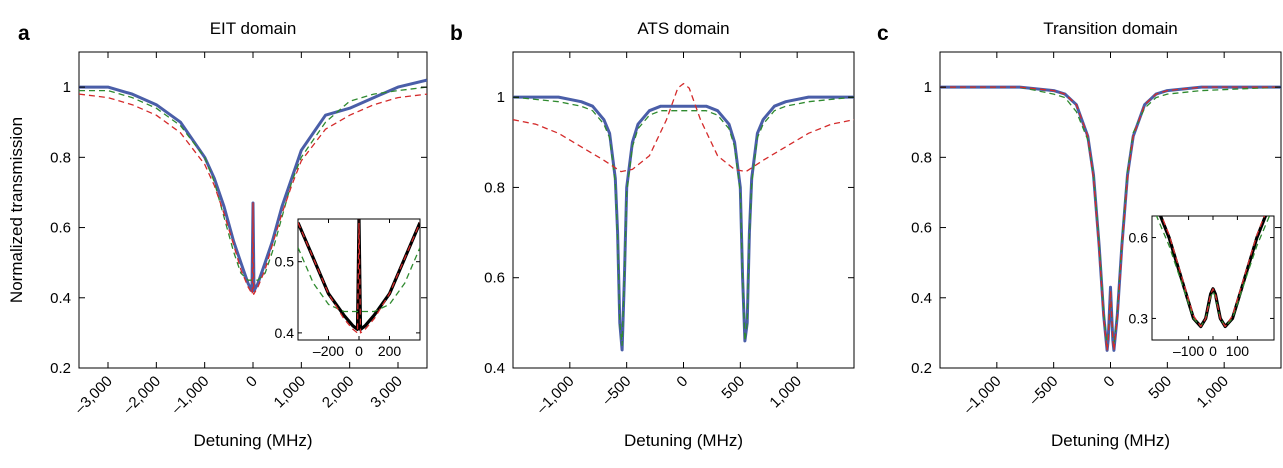  I want to click on panel-c-xtick-label: 0, so click(1109, 382).